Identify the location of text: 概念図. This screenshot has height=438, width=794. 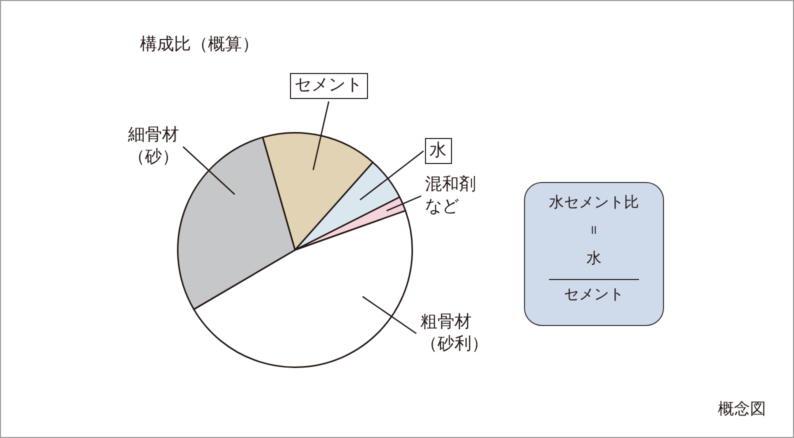
(742, 408).